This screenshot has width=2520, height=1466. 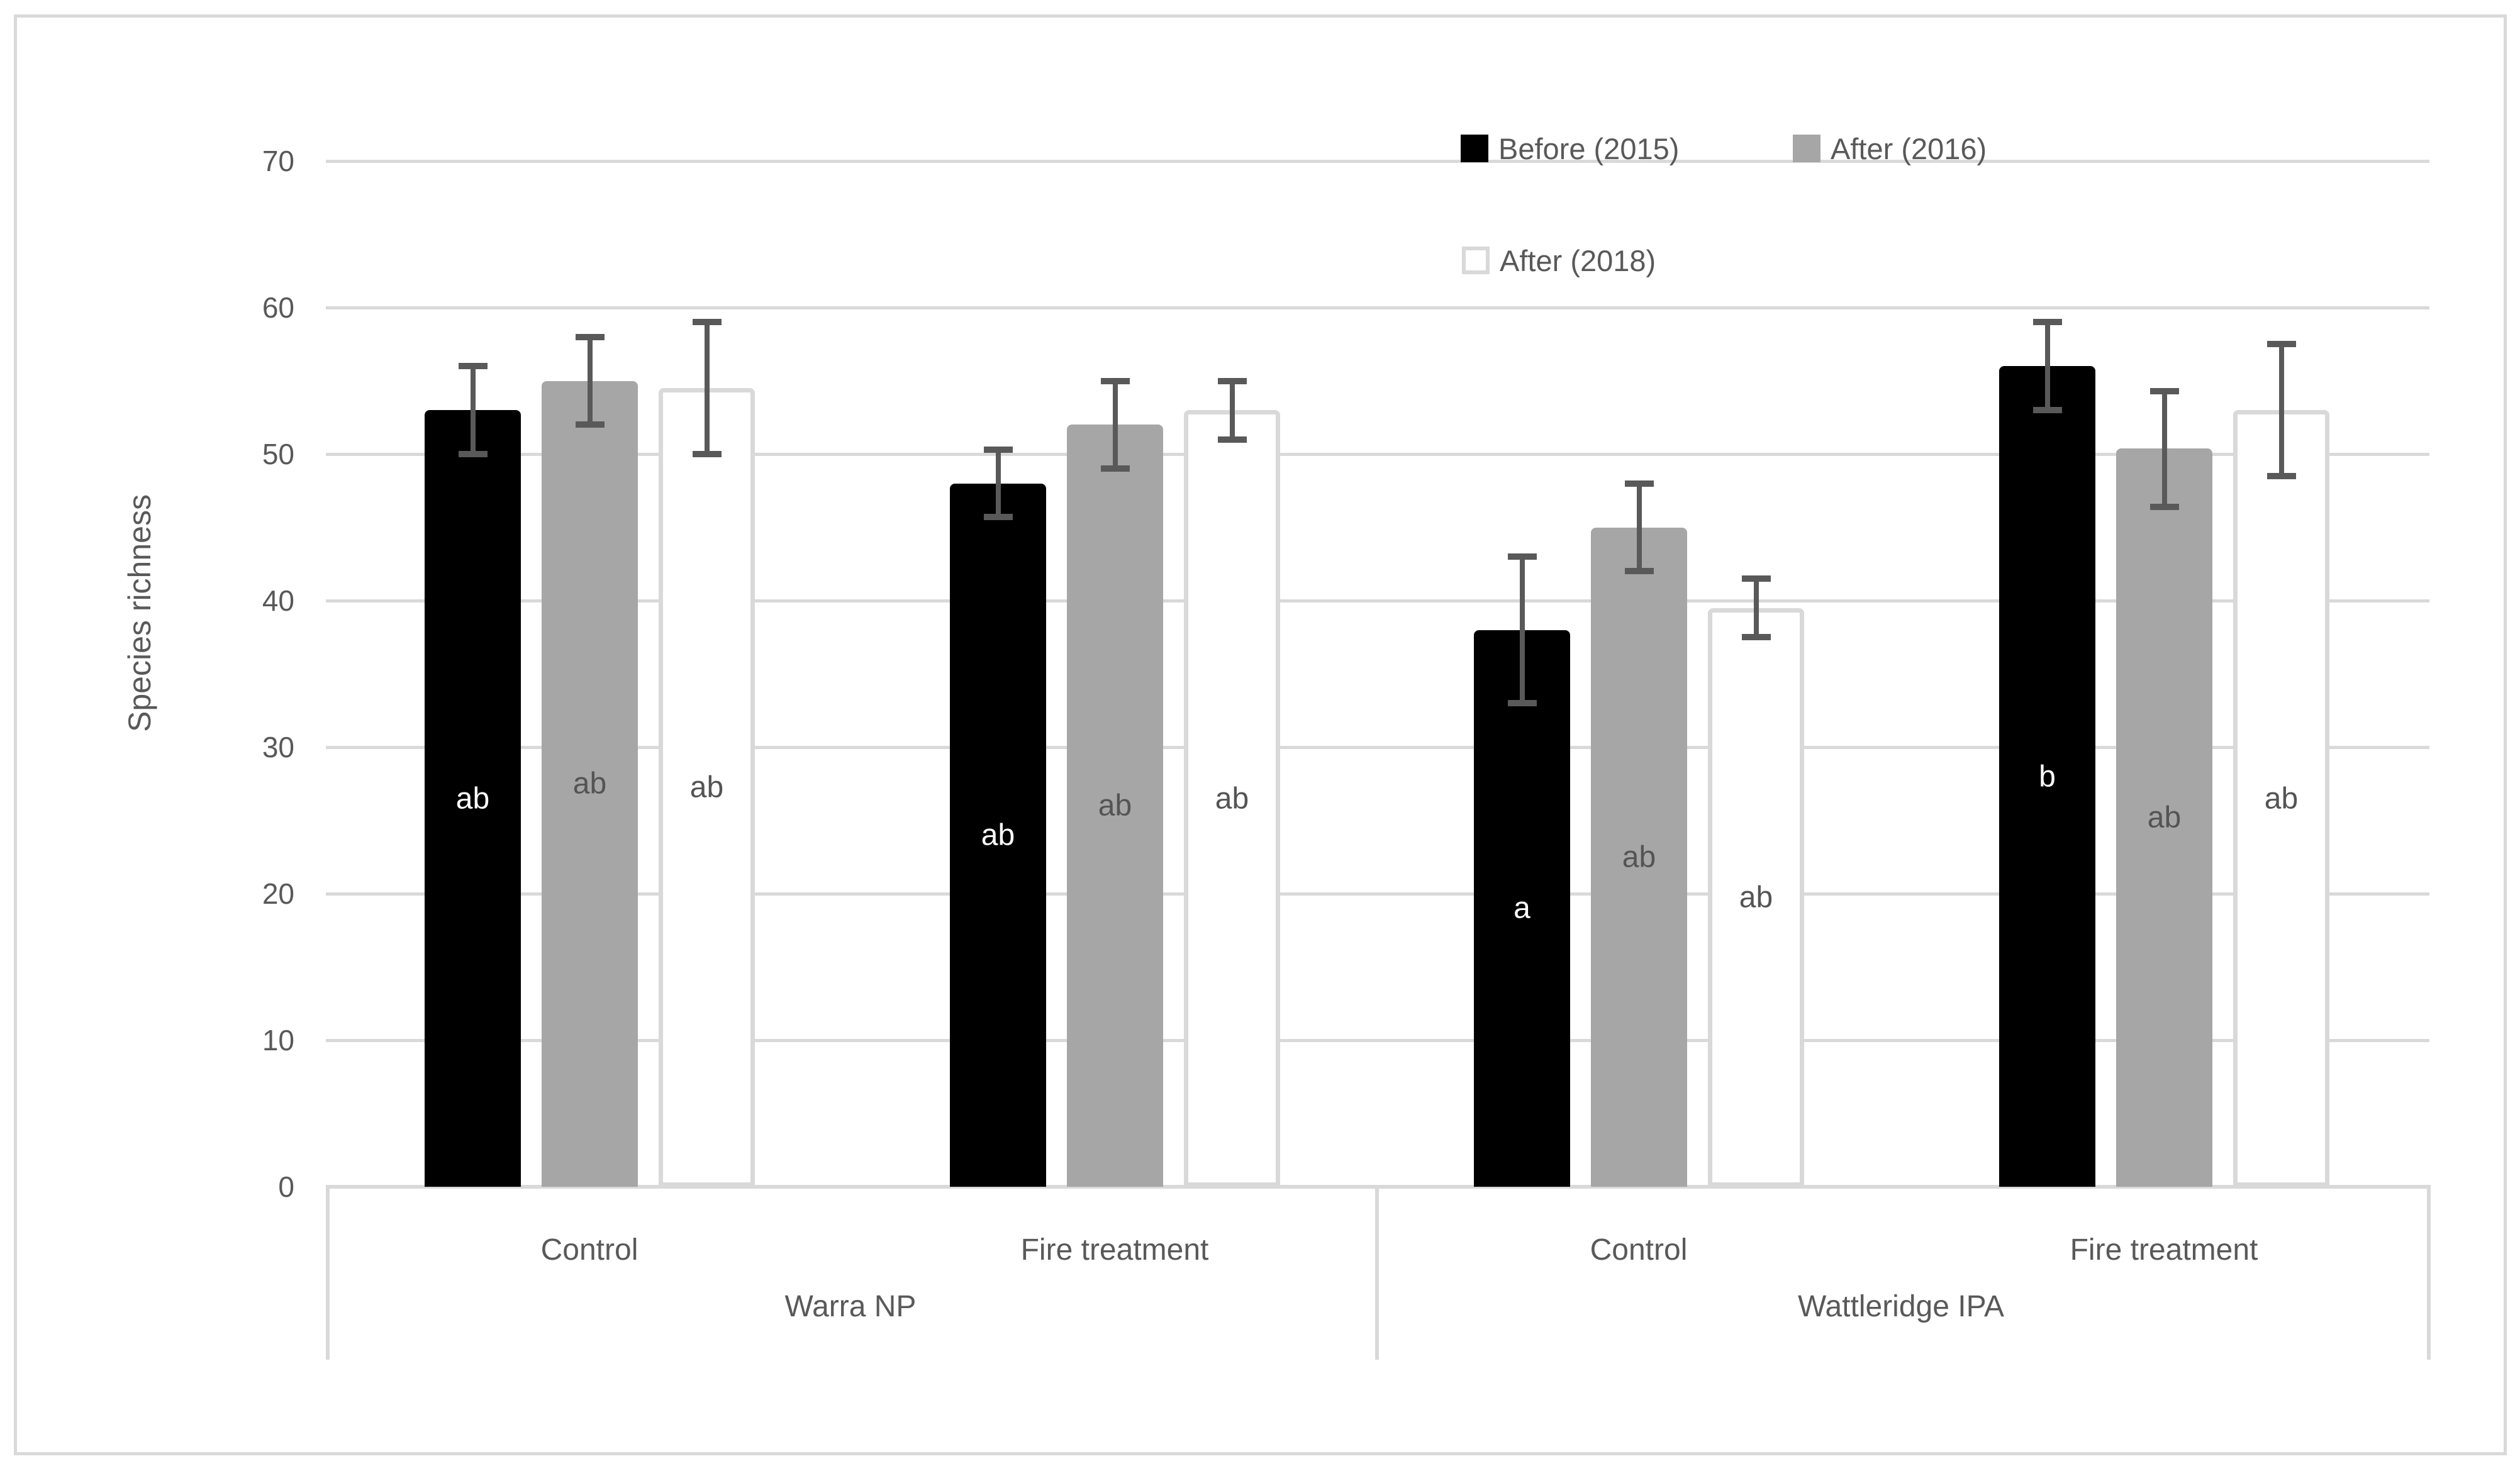 I want to click on legend-item: Before (2015), so click(x=1570, y=148).